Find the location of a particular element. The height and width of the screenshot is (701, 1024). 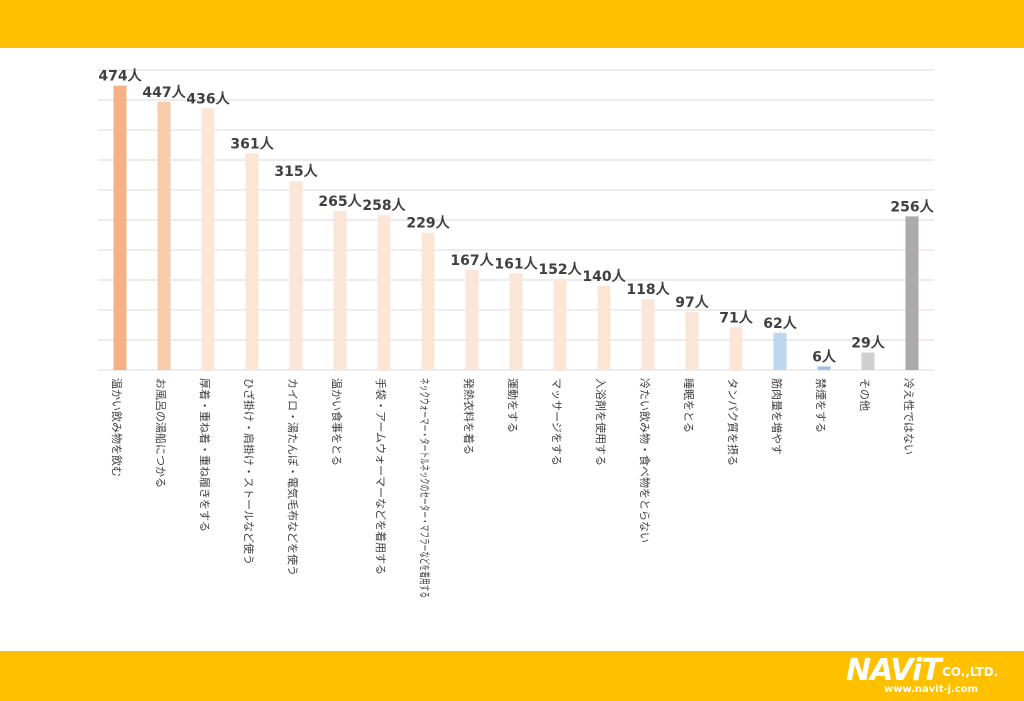

category-label: 冷たい飲み物・食べ物をとらない is located at coordinates (645, 460).